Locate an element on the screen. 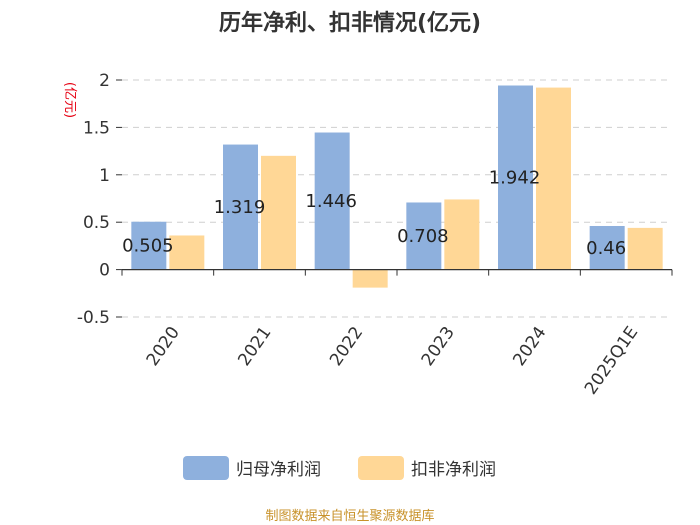  source-note: 制图数据来自恒生聚源数据库 is located at coordinates (349, 516).